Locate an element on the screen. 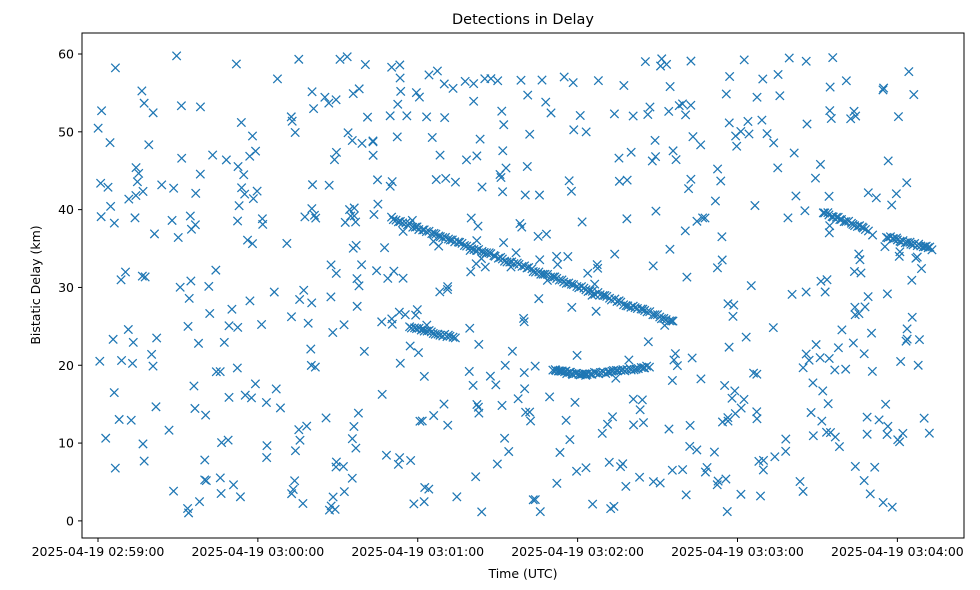 This screenshot has width=980, height=590. y-axis-ticks: 0 10 20 30 40 50 60 is located at coordinates (70, 287).